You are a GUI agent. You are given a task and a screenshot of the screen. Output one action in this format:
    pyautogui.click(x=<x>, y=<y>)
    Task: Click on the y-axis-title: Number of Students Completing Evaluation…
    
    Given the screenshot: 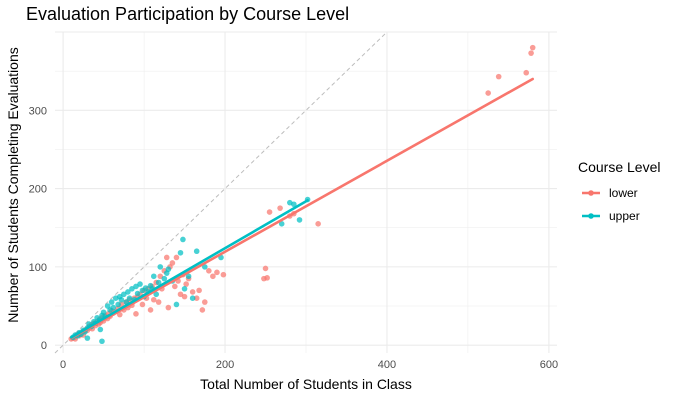 What is the action you would take?
    pyautogui.click(x=13, y=184)
    